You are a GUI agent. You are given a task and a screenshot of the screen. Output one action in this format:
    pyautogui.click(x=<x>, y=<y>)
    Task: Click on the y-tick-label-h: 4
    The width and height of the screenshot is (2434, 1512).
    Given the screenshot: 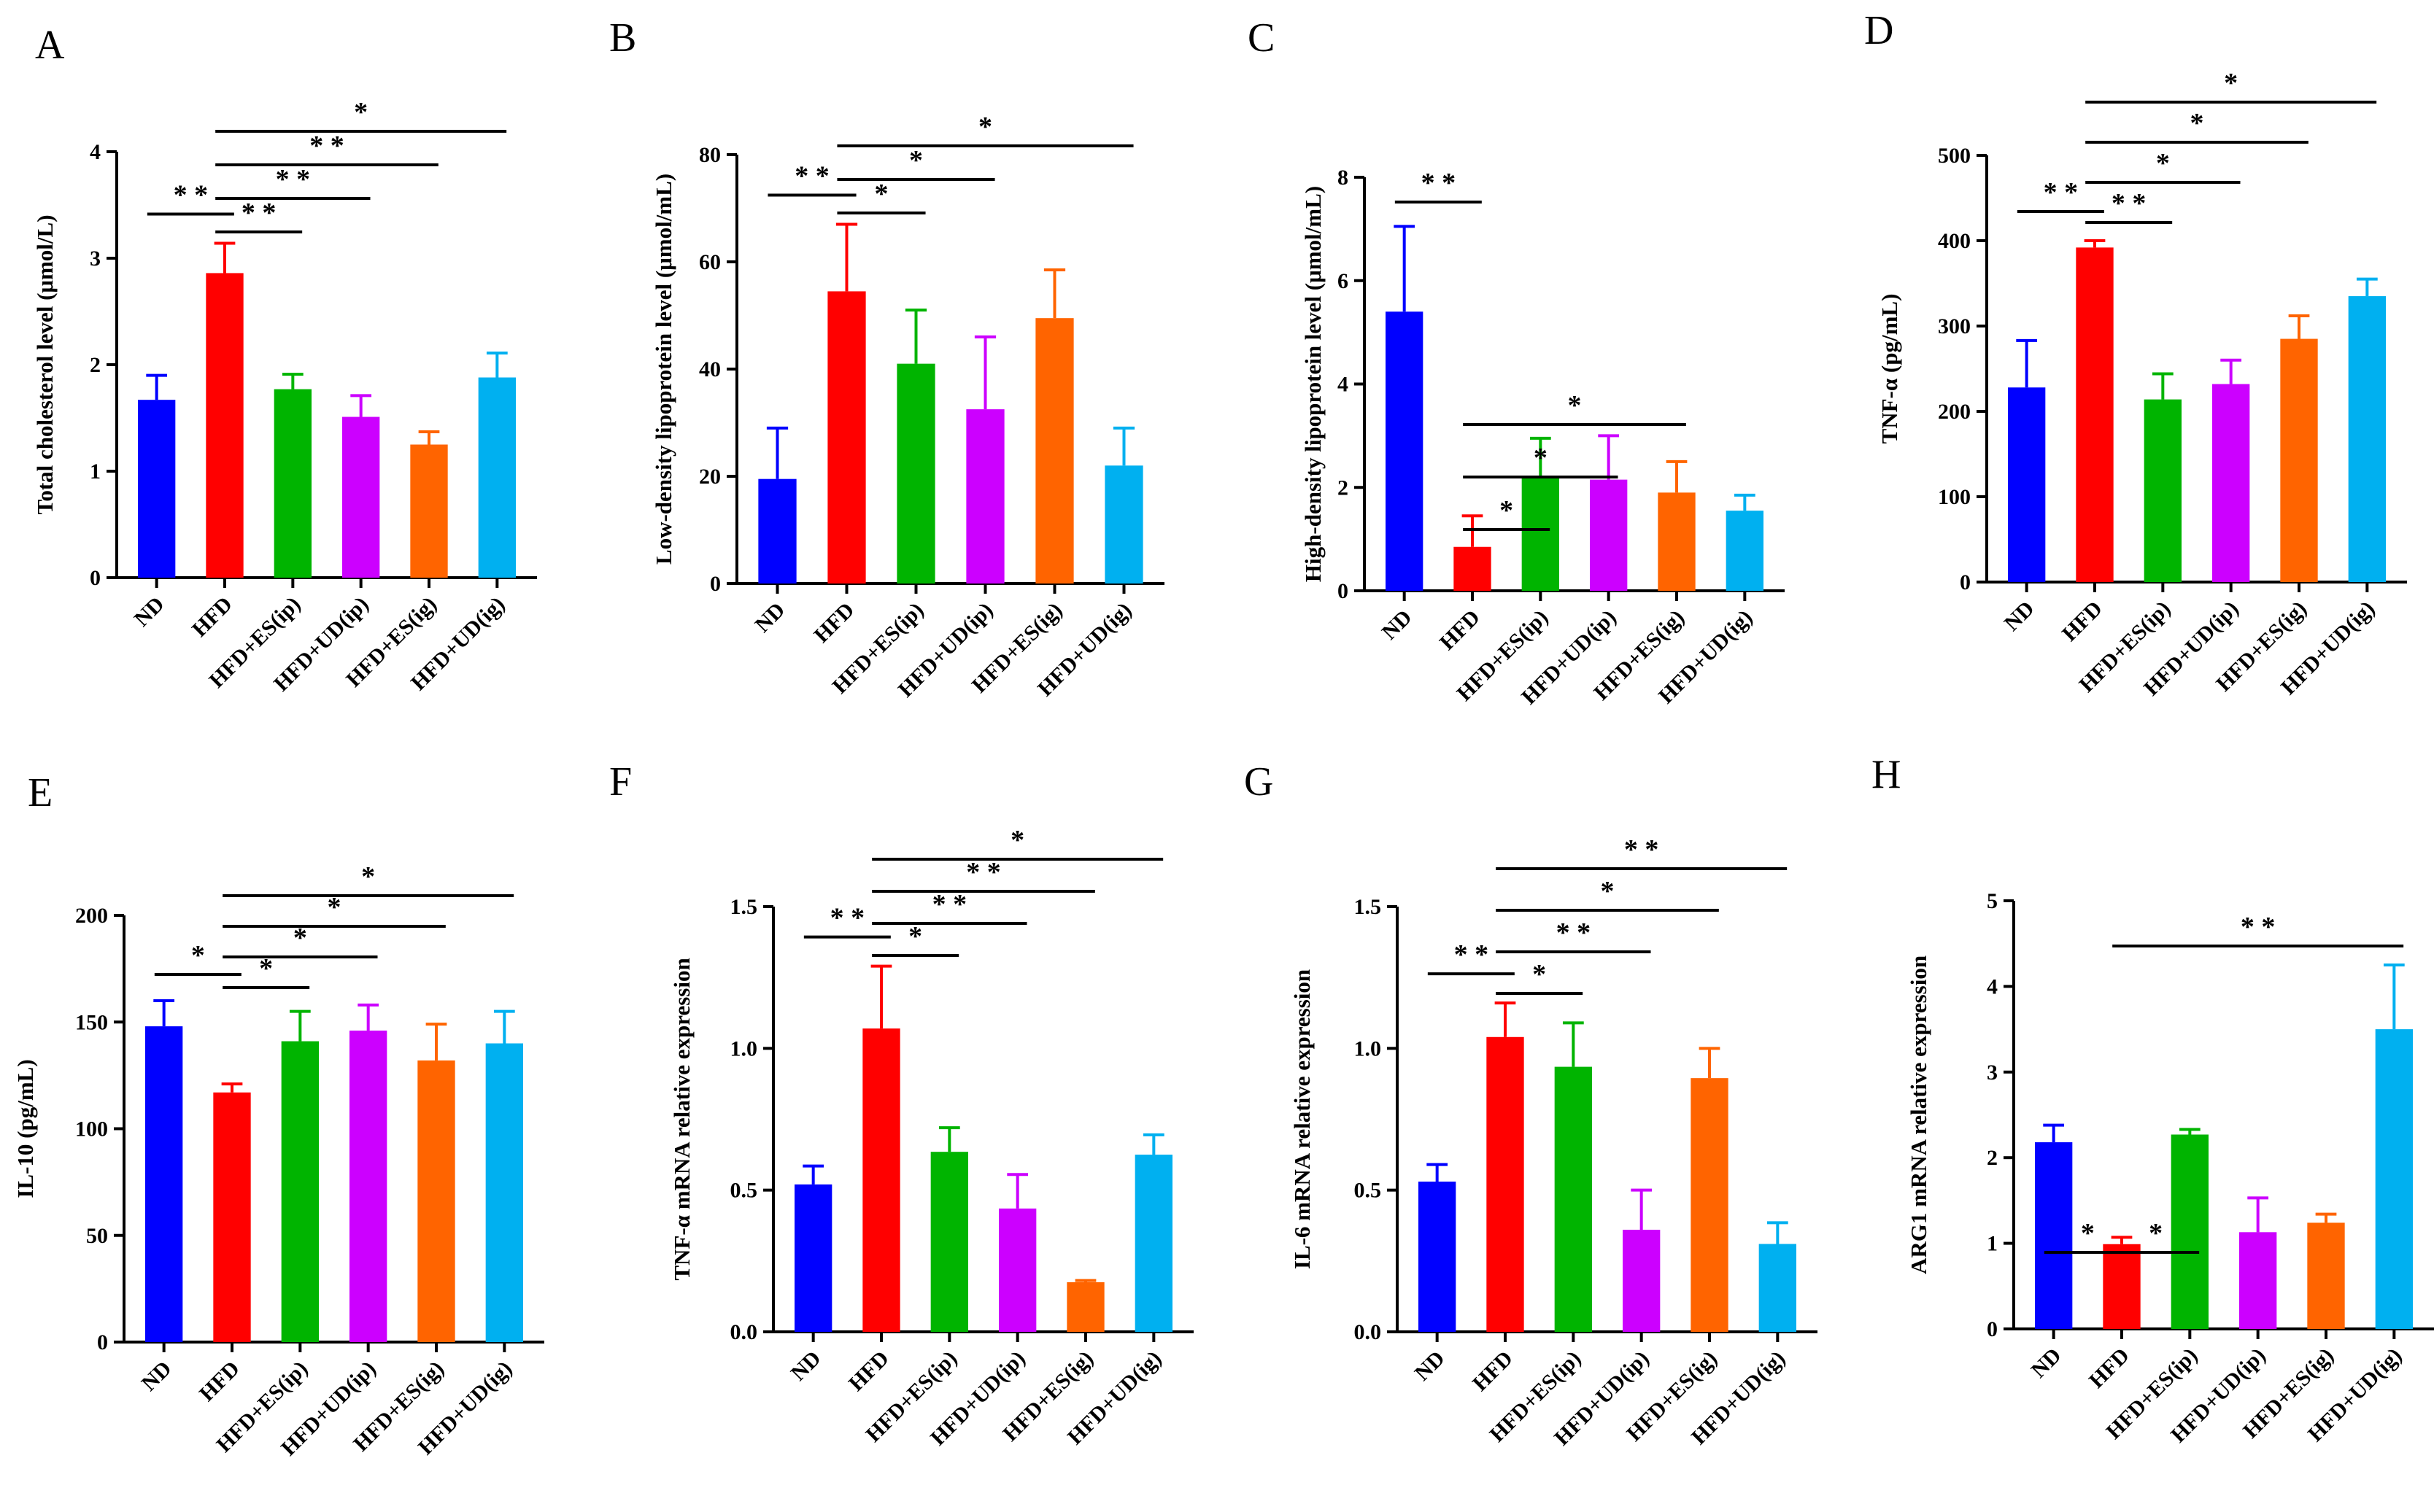 What is the action you would take?
    pyautogui.click(x=1992, y=987)
    